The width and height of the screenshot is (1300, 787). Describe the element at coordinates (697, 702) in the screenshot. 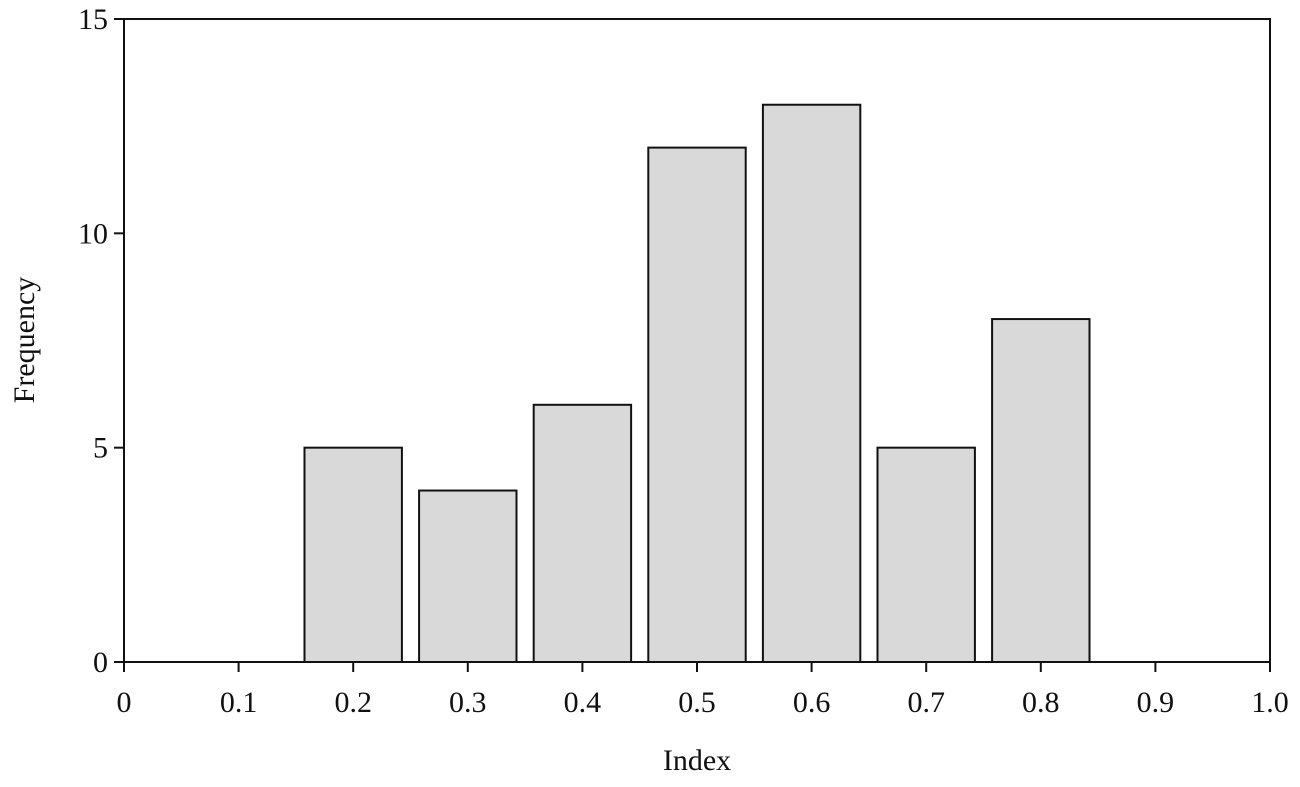

I see `x-tick-label: 0.5` at that location.